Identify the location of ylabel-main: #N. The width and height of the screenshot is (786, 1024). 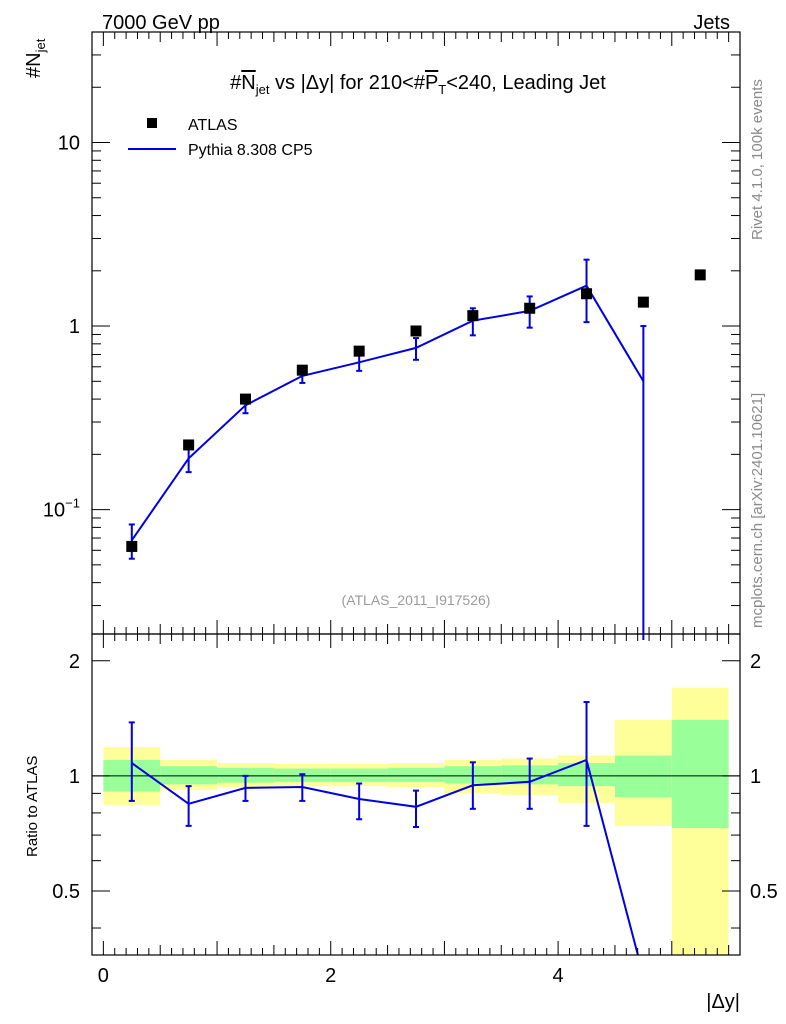
(34, 65).